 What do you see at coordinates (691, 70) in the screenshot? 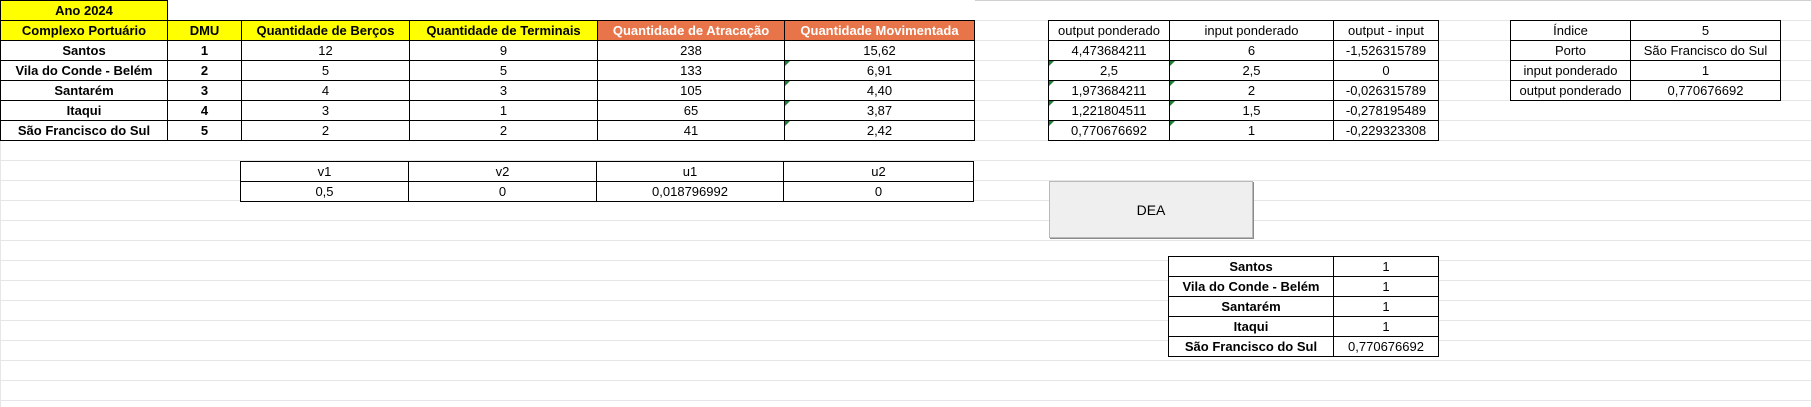
I see `atracacao-cell: 133` at bounding box center [691, 70].